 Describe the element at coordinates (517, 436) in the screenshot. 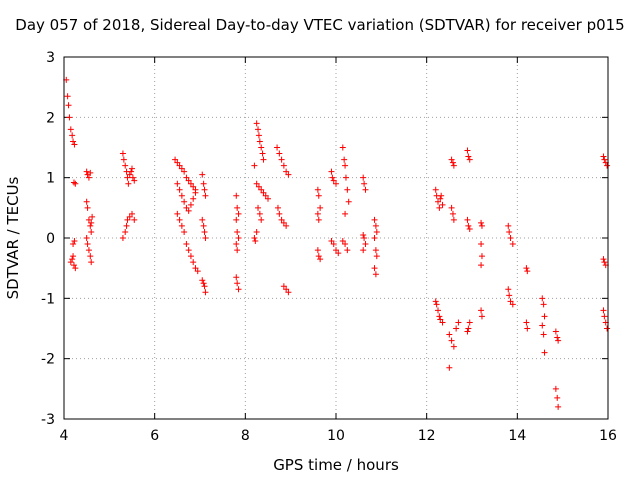

I see `x-tick-label: 14` at that location.